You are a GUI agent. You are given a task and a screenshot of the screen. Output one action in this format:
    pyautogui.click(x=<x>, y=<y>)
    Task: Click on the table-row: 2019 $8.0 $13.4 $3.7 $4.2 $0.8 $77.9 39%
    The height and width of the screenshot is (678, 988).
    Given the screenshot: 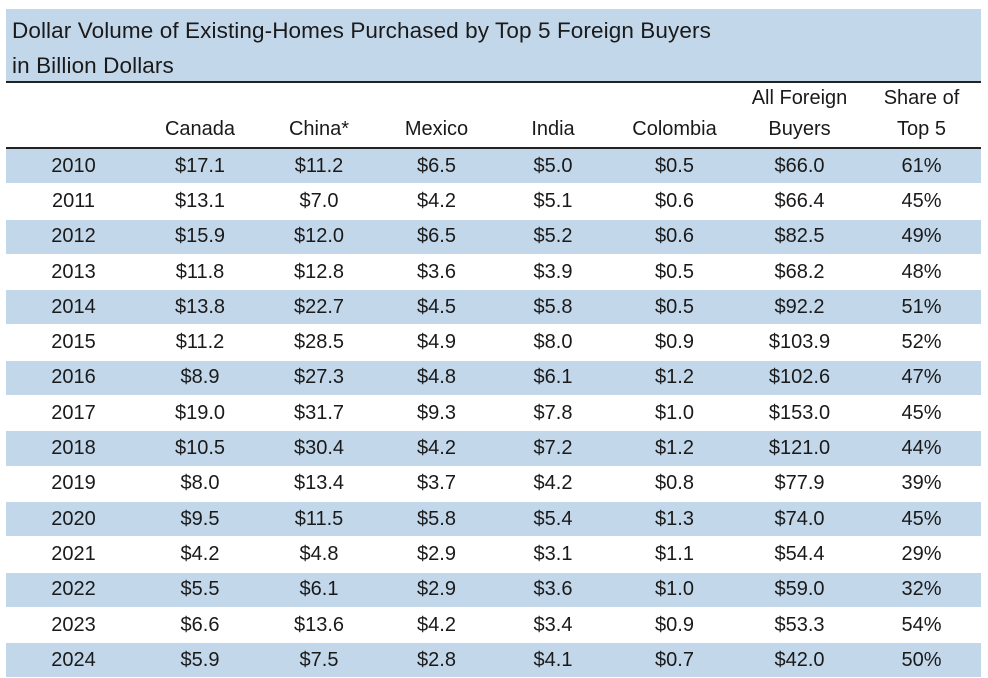 What is the action you would take?
    pyautogui.click(x=493, y=484)
    